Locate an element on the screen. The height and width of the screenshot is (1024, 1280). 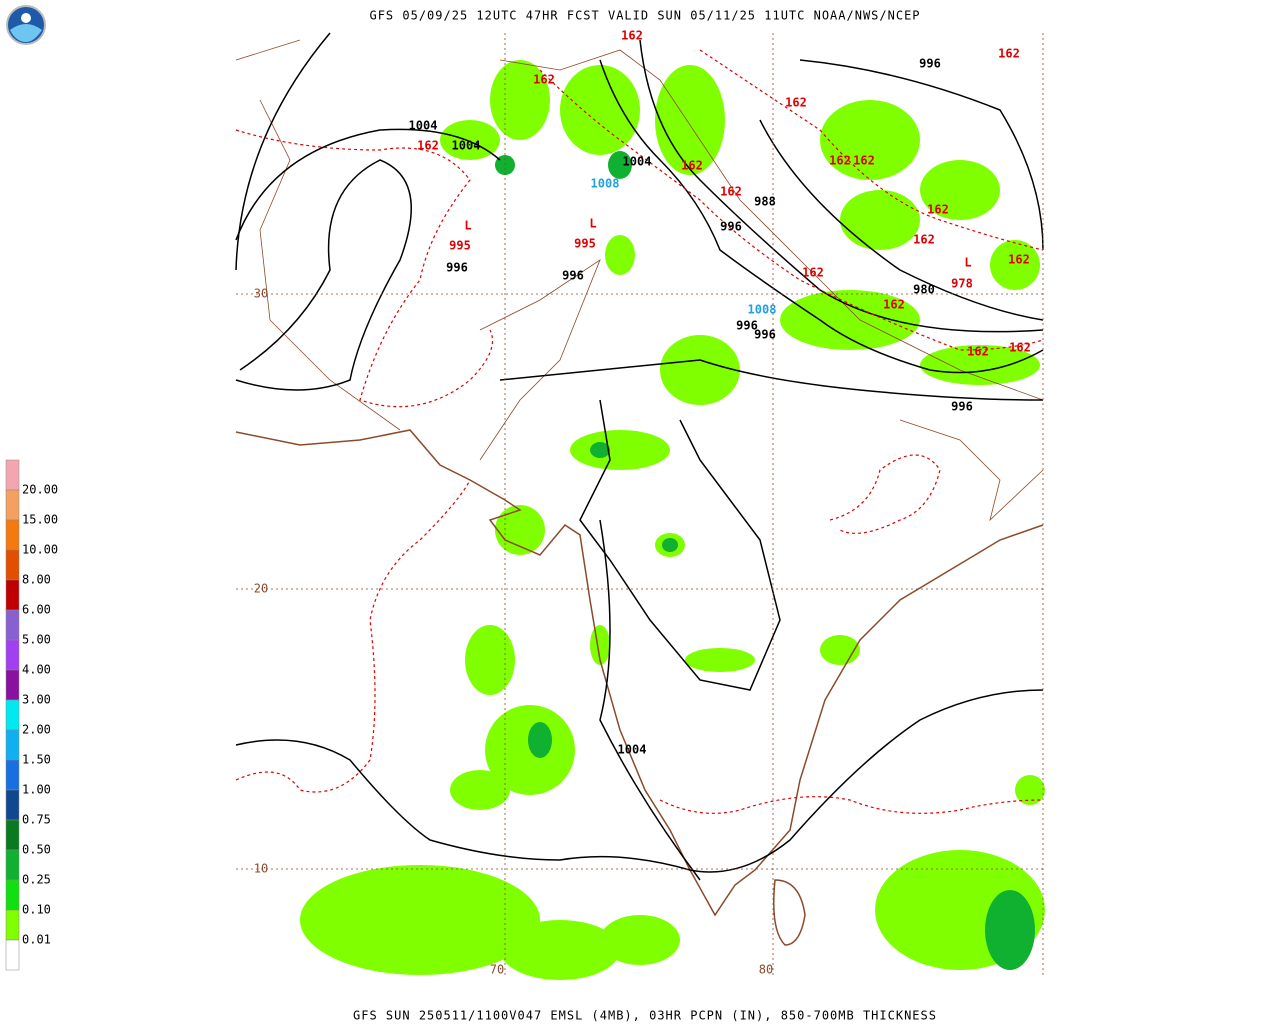
contour-label: 988 is located at coordinates (765, 202).